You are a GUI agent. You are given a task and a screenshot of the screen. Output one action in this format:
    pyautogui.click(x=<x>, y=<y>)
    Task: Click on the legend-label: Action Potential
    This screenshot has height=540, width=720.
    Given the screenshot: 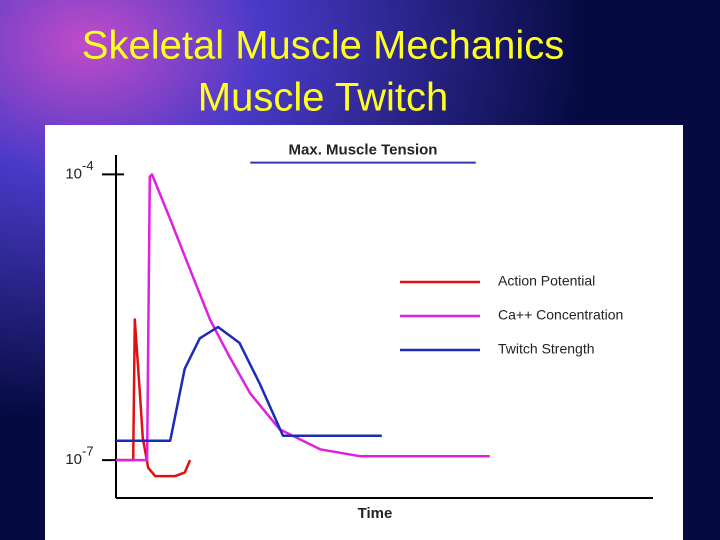 What is the action you would take?
    pyautogui.click(x=546, y=281)
    